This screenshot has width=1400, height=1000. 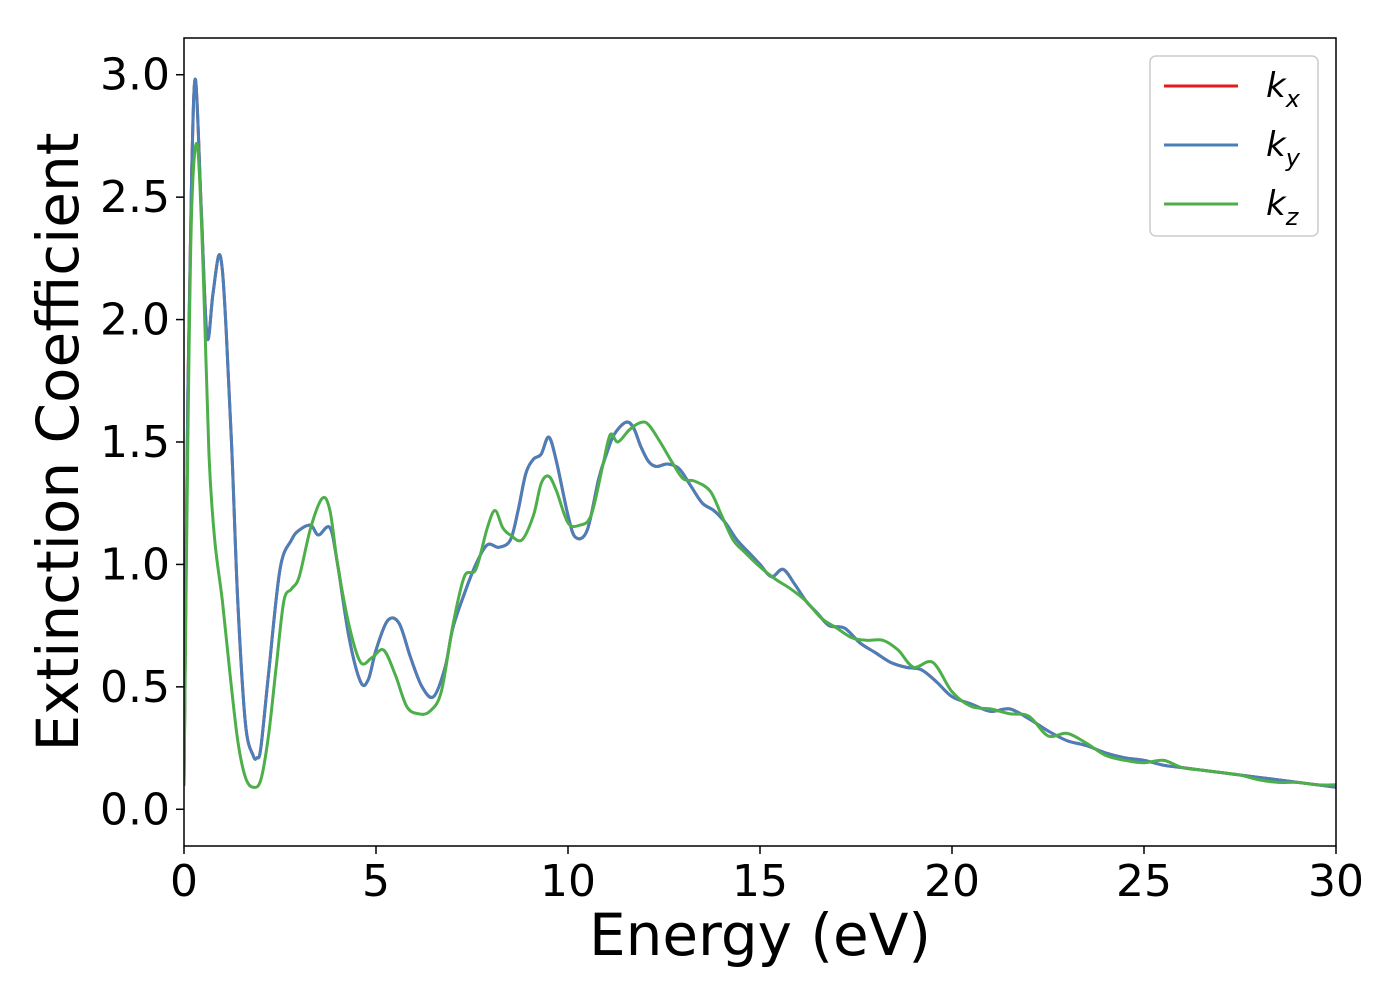 I want to click on x-tick-label: 10, so click(x=568, y=881).